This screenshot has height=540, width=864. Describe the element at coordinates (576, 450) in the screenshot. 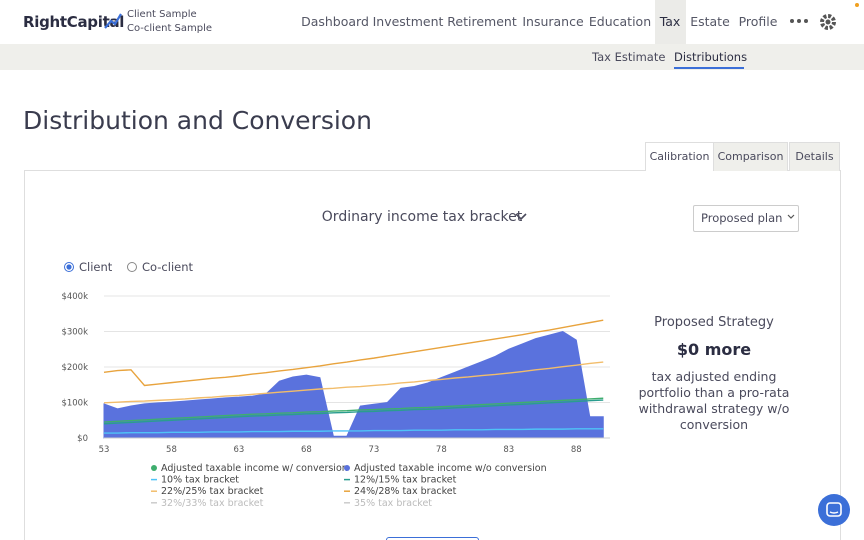

I see `x-tick-label: 88` at that location.